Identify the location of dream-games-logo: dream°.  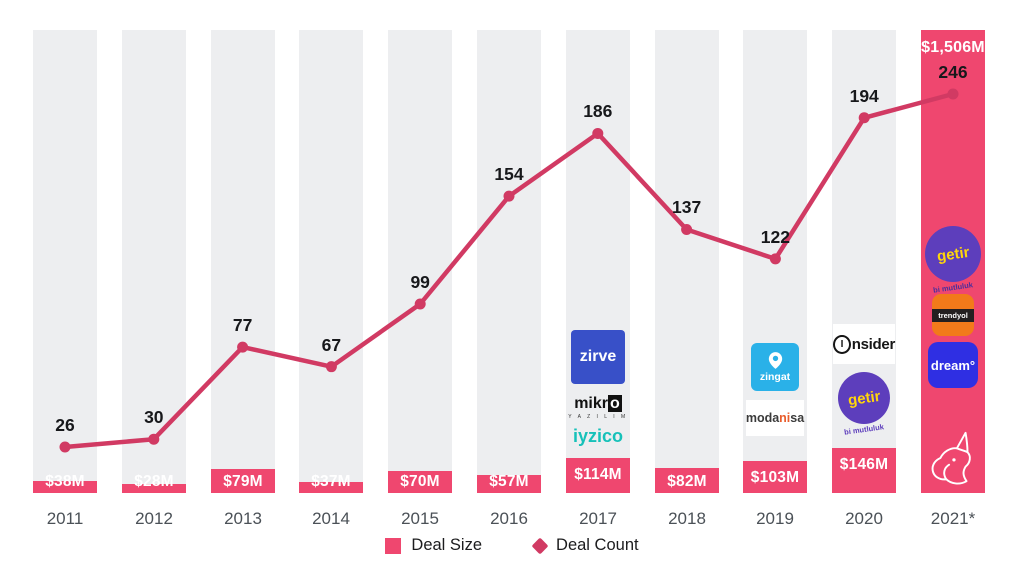
(953, 365).